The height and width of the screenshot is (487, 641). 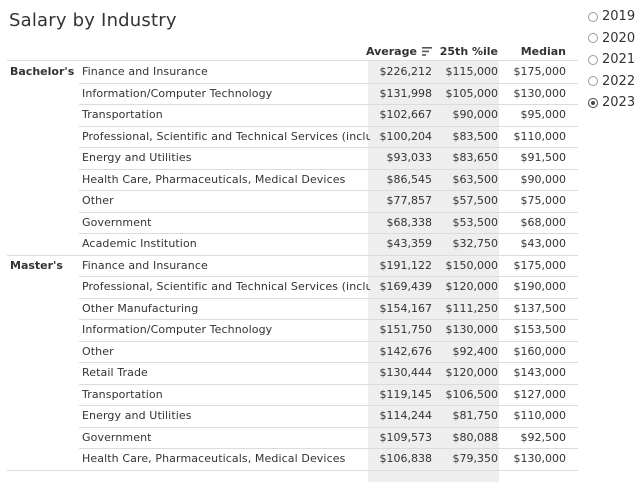 I want to click on year-option-2019: 2019, so click(x=614, y=17).